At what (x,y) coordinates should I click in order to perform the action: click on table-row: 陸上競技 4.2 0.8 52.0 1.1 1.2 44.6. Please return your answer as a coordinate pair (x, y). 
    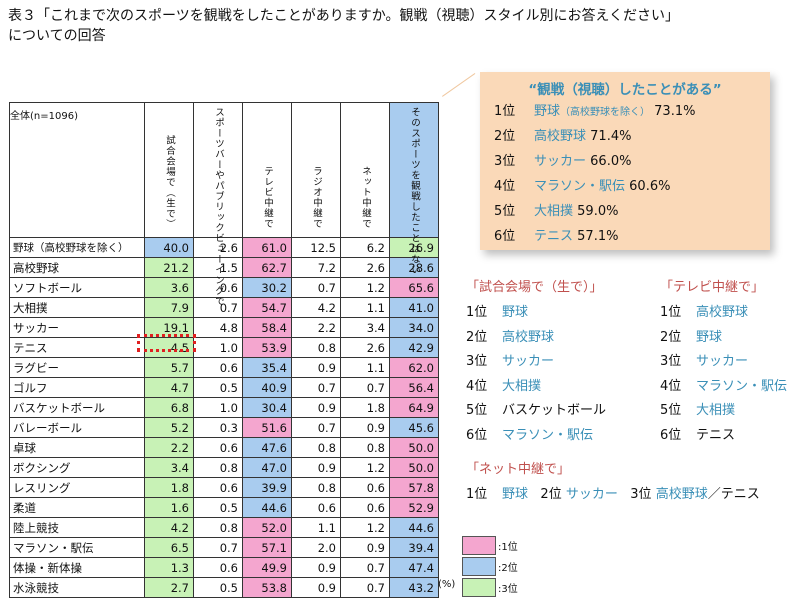
    Looking at the image, I should click on (224, 527).